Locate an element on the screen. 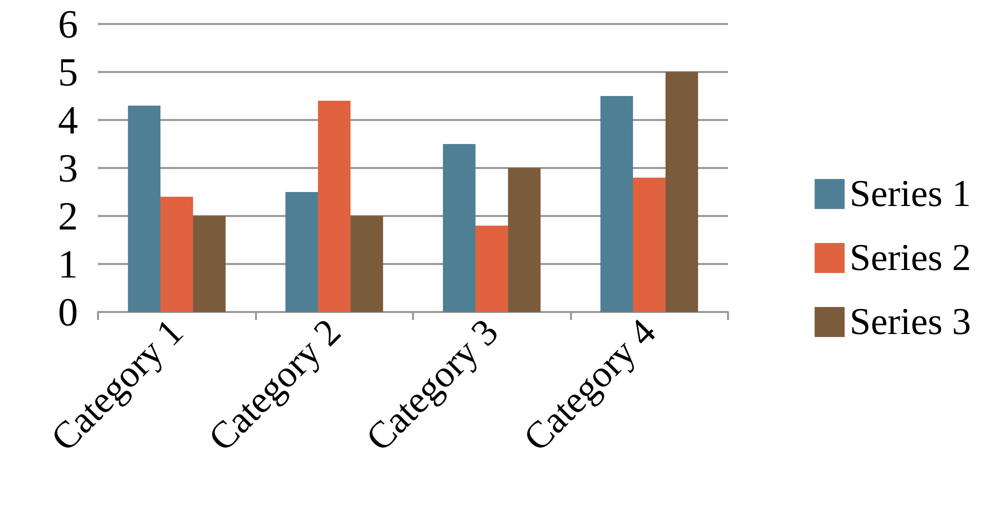 The width and height of the screenshot is (990, 526). y-tick-label: 6 is located at coordinates (68, 24).